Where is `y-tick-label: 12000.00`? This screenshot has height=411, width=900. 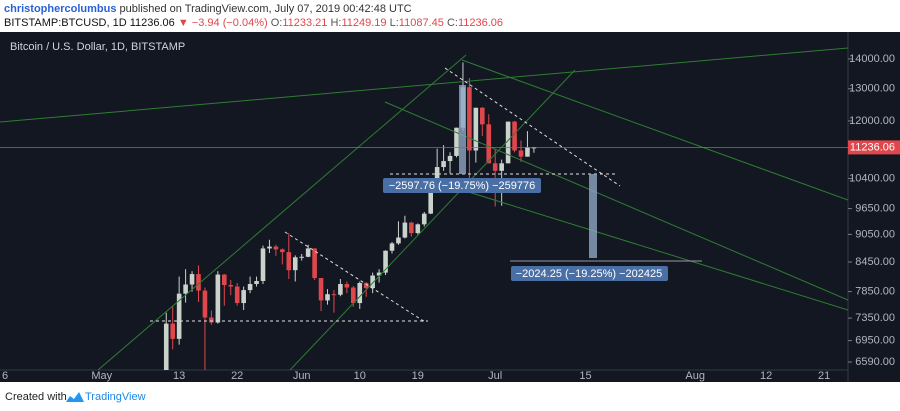 y-tick-label: 12000.00 is located at coordinates (872, 121).